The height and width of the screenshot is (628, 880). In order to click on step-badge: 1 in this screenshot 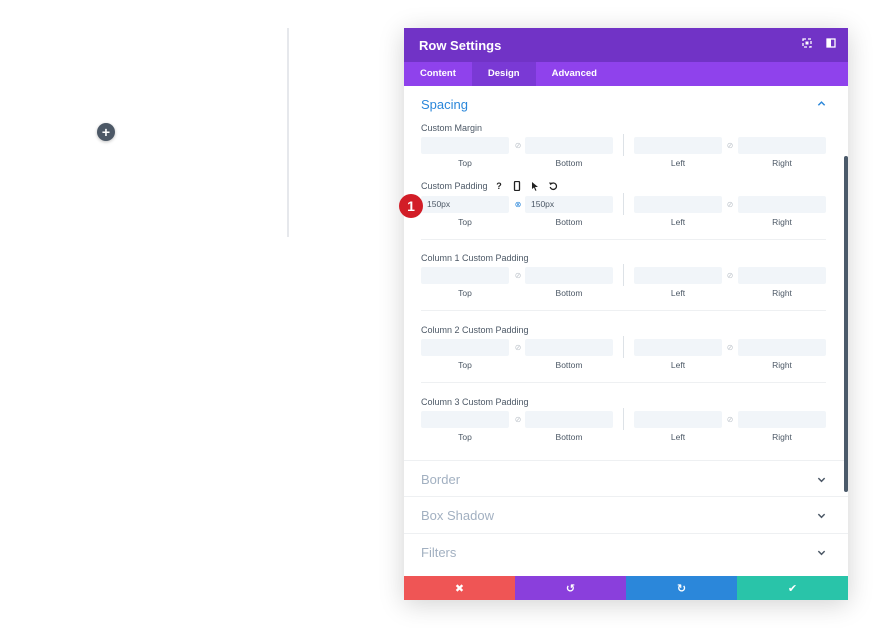, I will do `click(411, 206)`.